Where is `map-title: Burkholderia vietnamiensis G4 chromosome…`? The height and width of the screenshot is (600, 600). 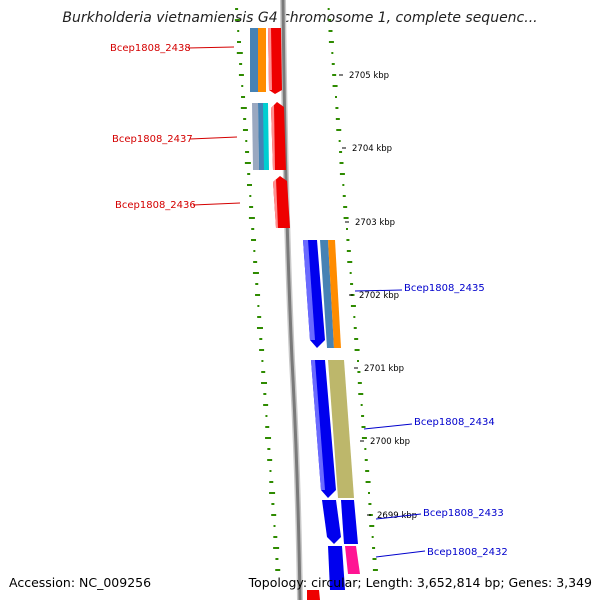
map-title: Burkholderia vietnamiensis G4 chromosome… is located at coordinates (300, 18).